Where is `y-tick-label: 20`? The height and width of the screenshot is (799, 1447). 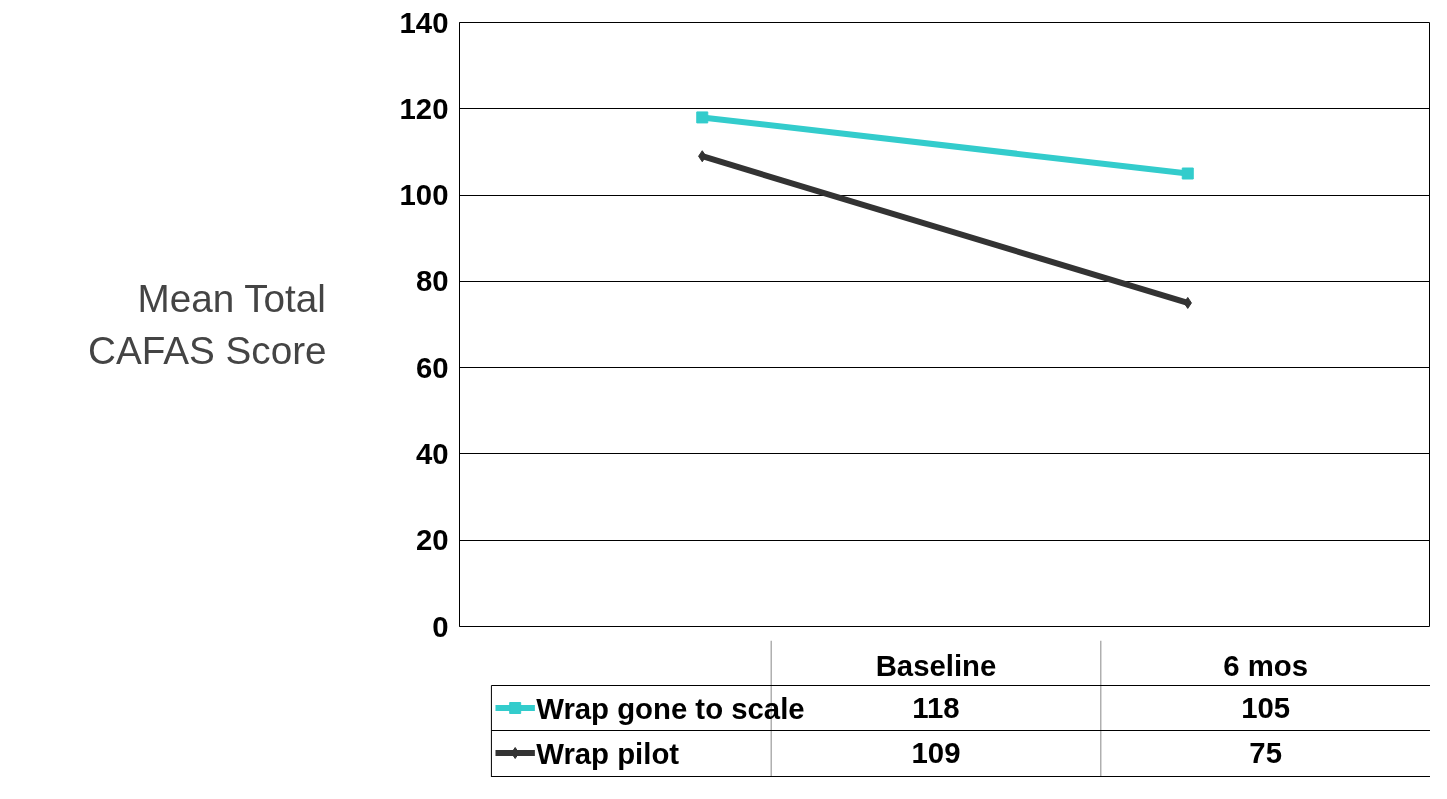
y-tick-label: 20 is located at coordinates (432, 540).